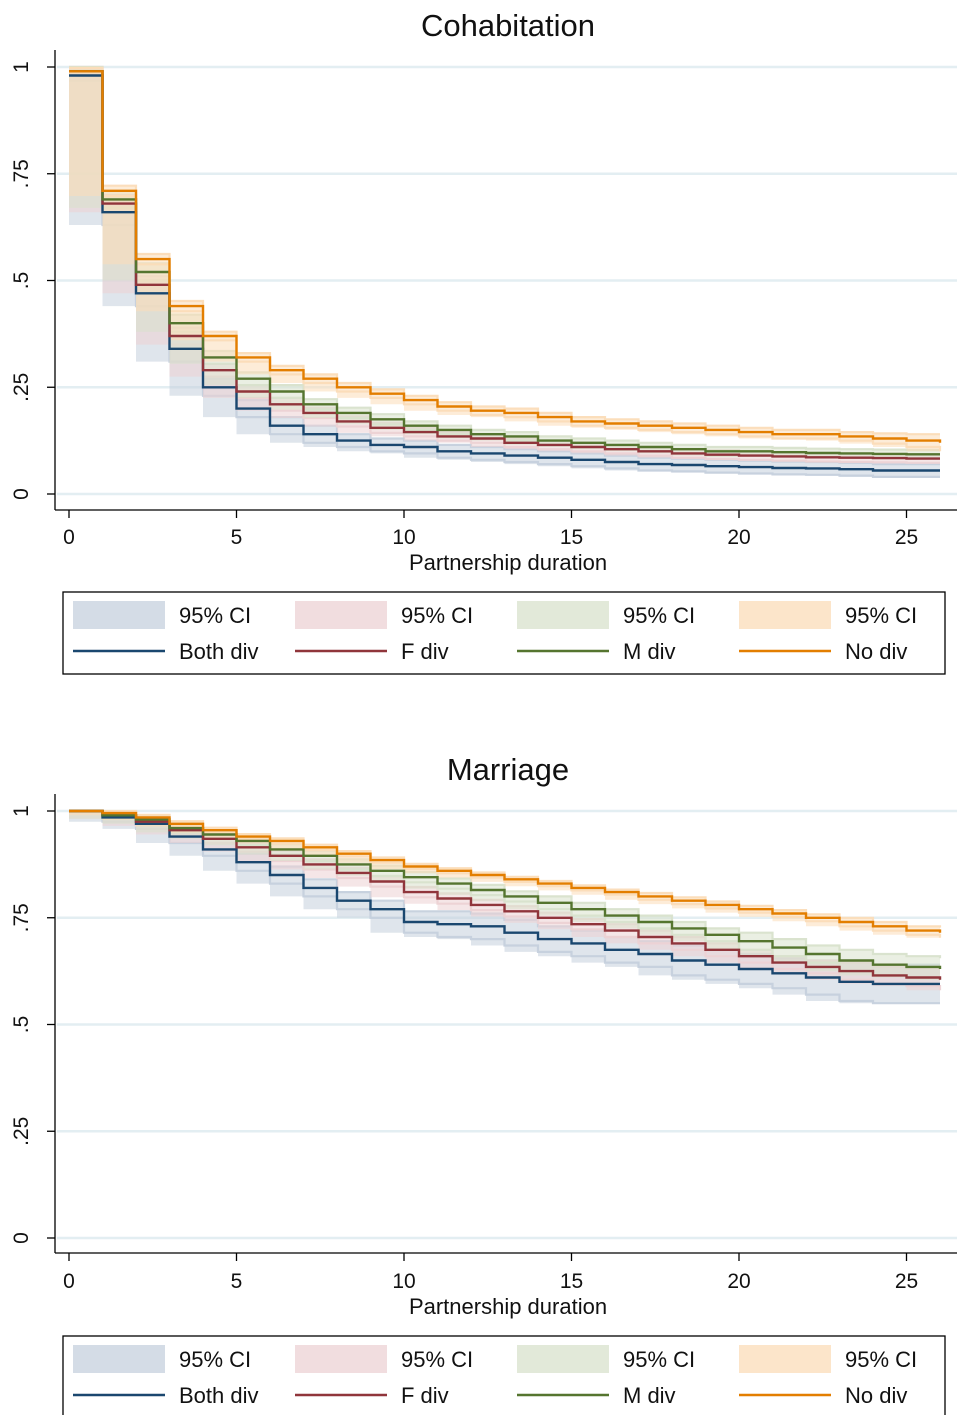  I want to click on series-line-f-div, so click(505, 894).